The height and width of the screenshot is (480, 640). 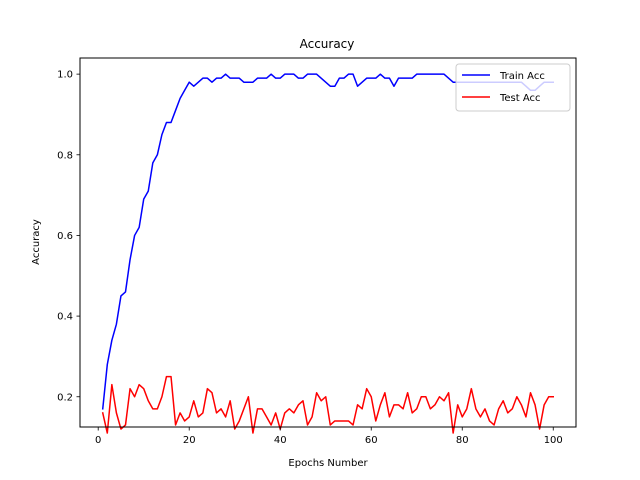 What do you see at coordinates (36, 242) in the screenshot?
I see `y-axis-label: Accuracy` at bounding box center [36, 242].